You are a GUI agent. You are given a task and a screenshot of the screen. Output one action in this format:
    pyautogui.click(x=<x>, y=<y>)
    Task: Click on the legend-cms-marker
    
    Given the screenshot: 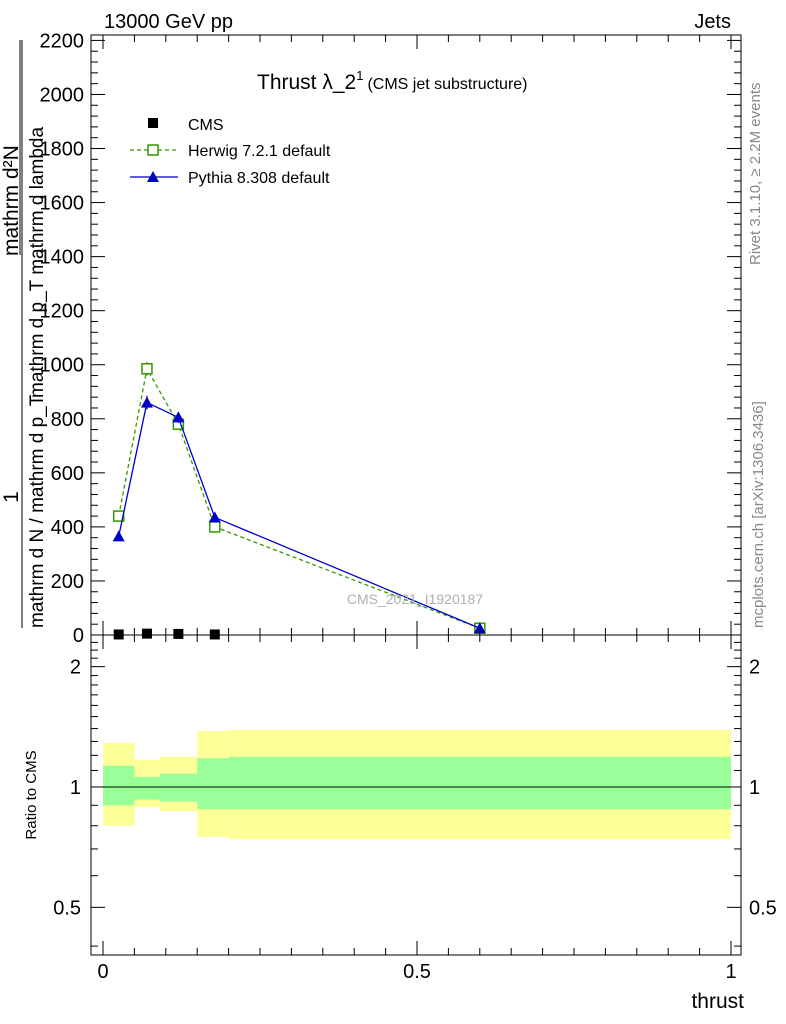 What is the action you would take?
    pyautogui.click(x=153, y=123)
    